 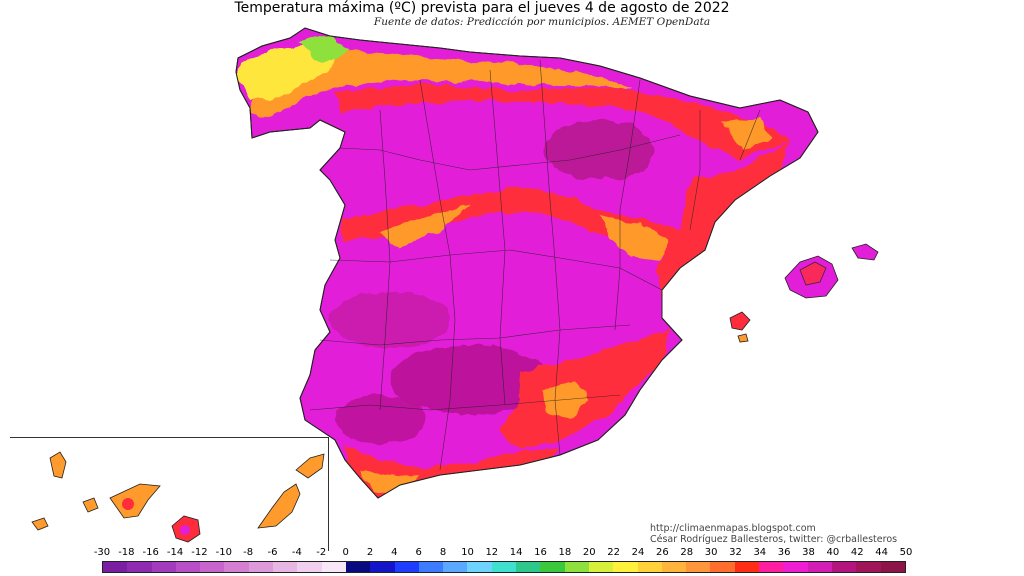 What do you see at coordinates (248, 552) in the screenshot?
I see `legend-label: -8` at bounding box center [248, 552].